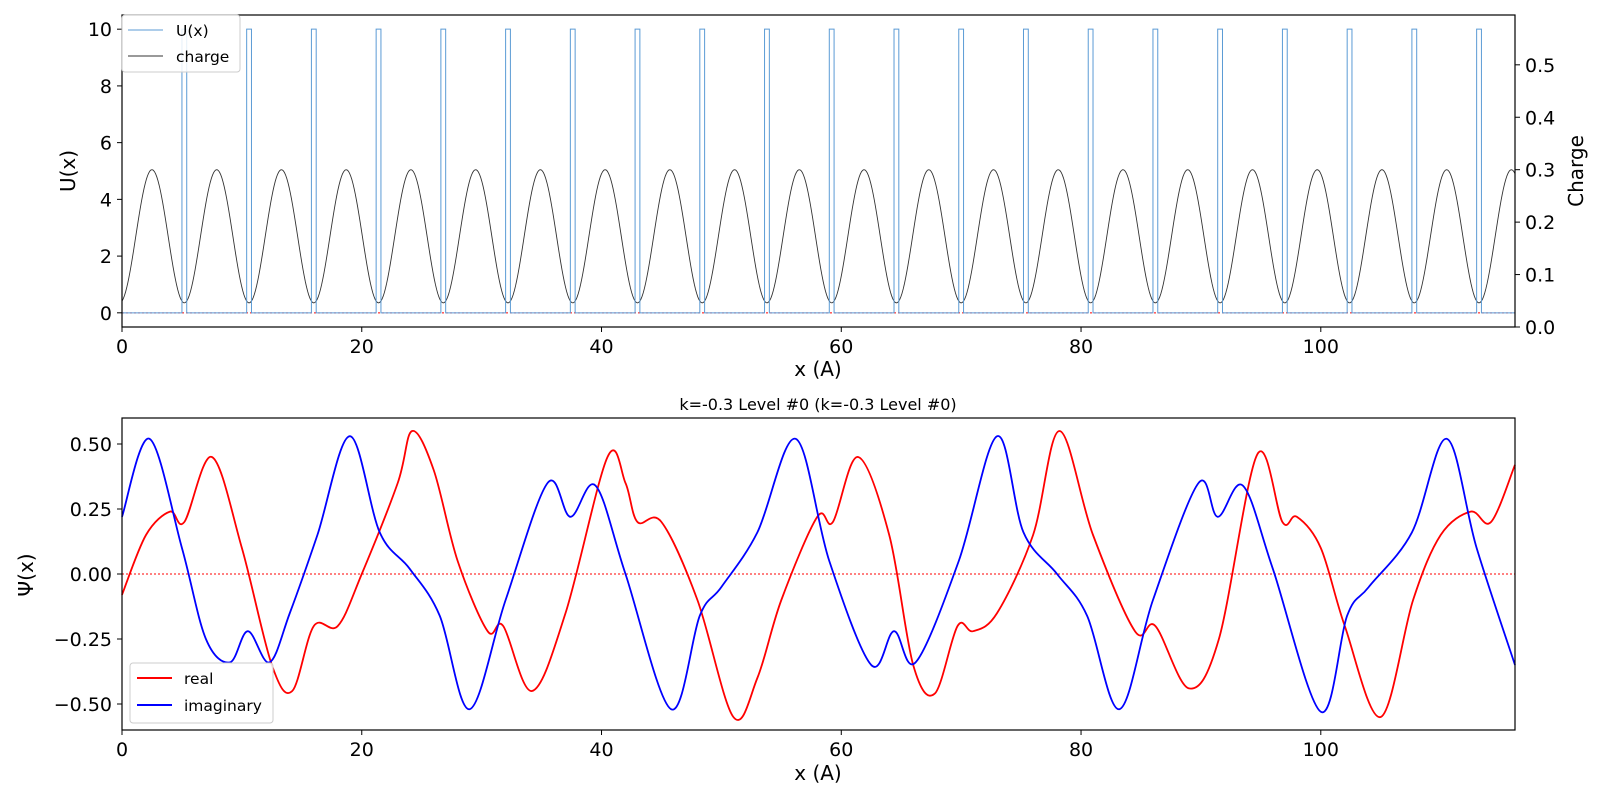 The width and height of the screenshot is (1600, 800). What do you see at coordinates (727, 745) in the screenshot?
I see `bottom-x-axis-ticks: 0 20 40 60 80 100` at bounding box center [727, 745].